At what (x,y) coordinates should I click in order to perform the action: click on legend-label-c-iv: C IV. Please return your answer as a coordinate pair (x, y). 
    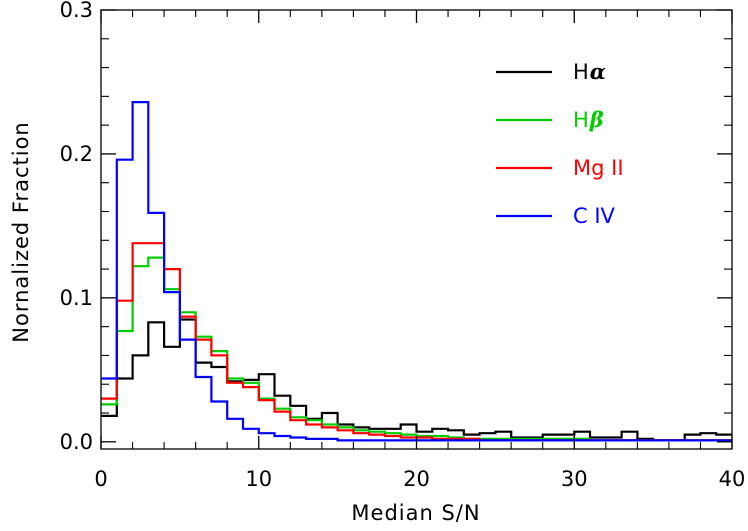
    Looking at the image, I should click on (594, 216).